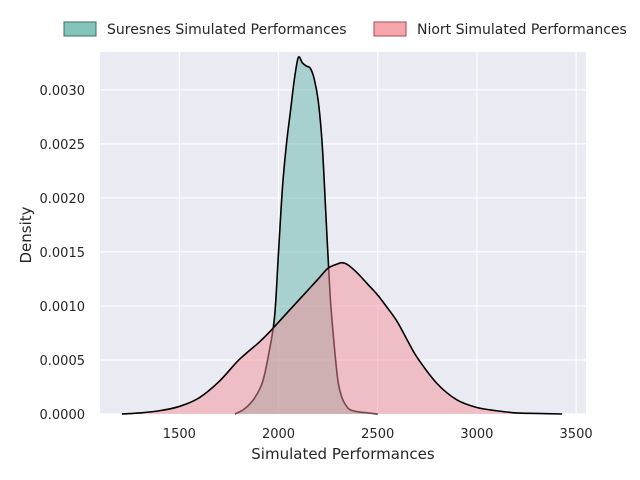 The width and height of the screenshot is (640, 480). What do you see at coordinates (63, 361) in the screenshot?
I see `y-tick-label: 0.0005` at bounding box center [63, 361].